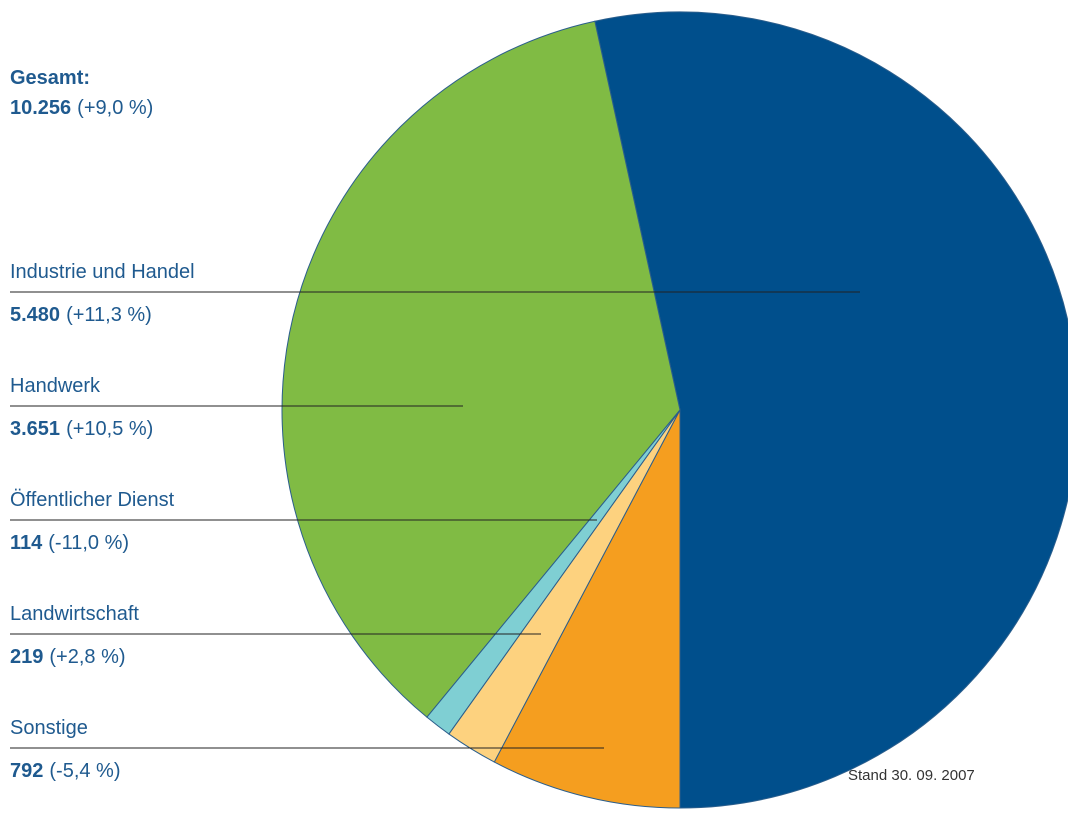  I want to click on value-label: 792 (-5,4 %), so click(65, 771).